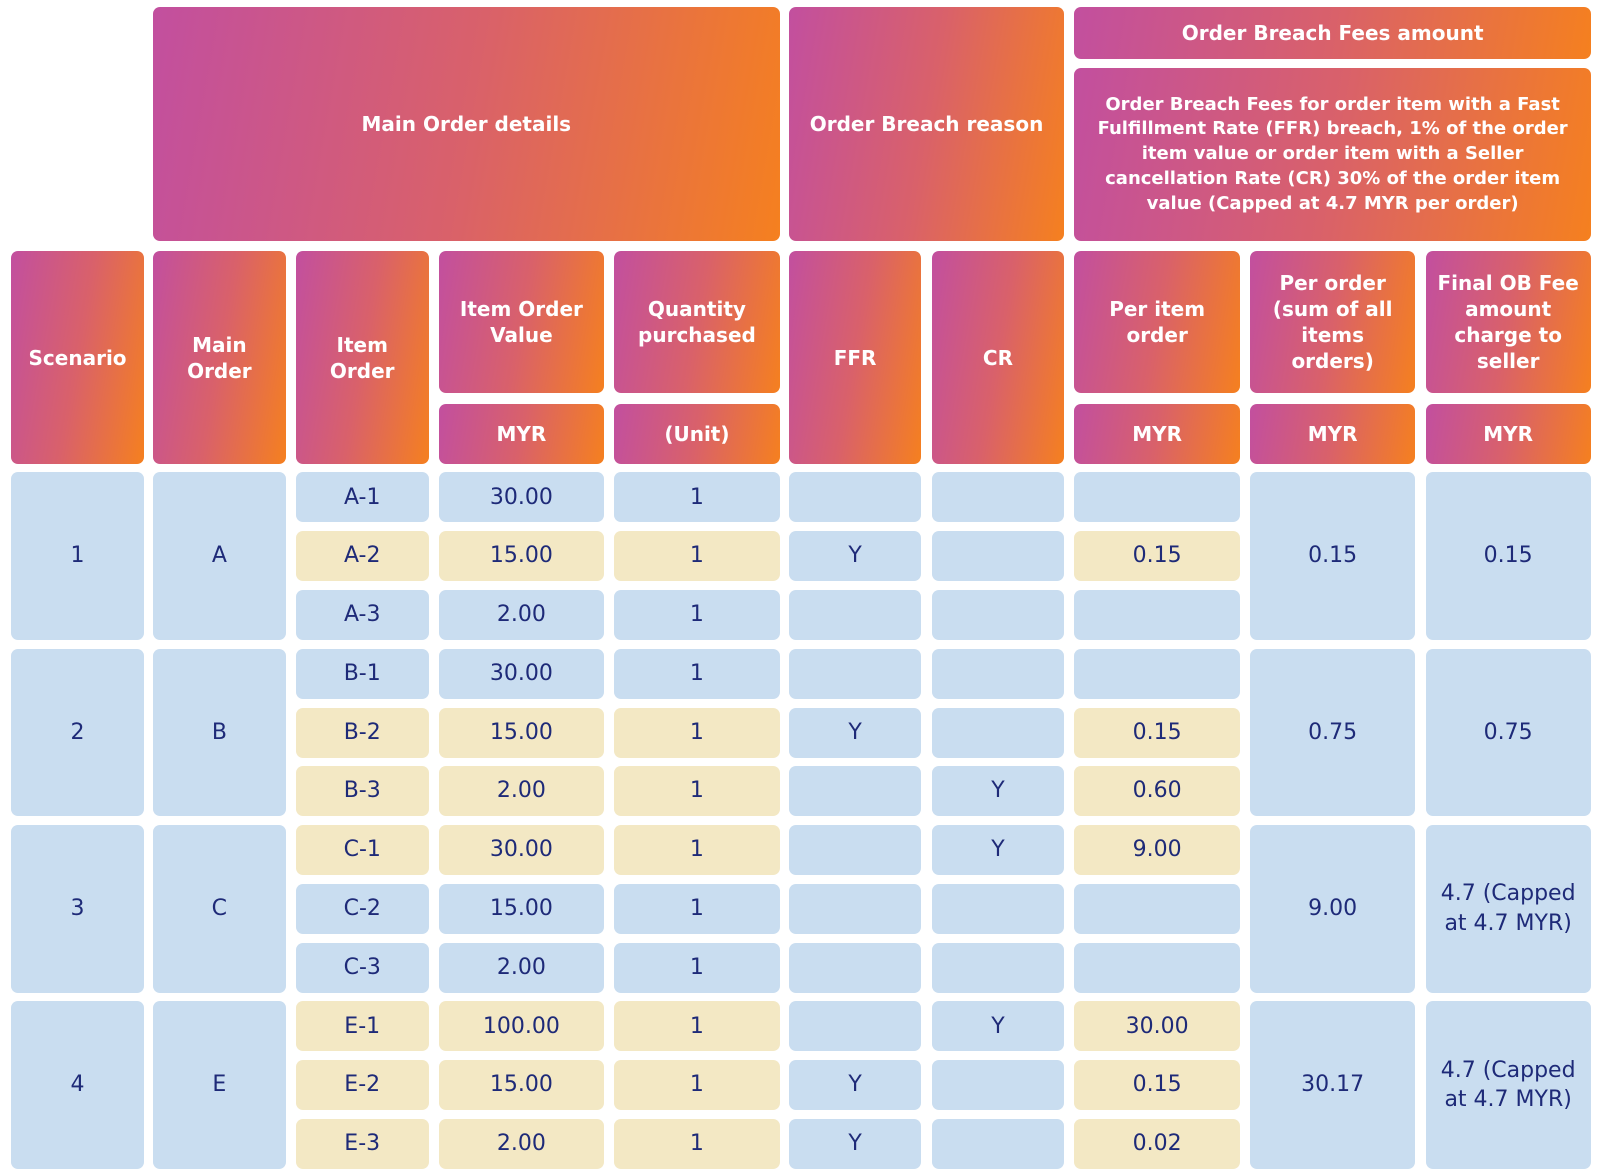  I want to click on cell-final-fee: 0.75, so click(1508, 732).